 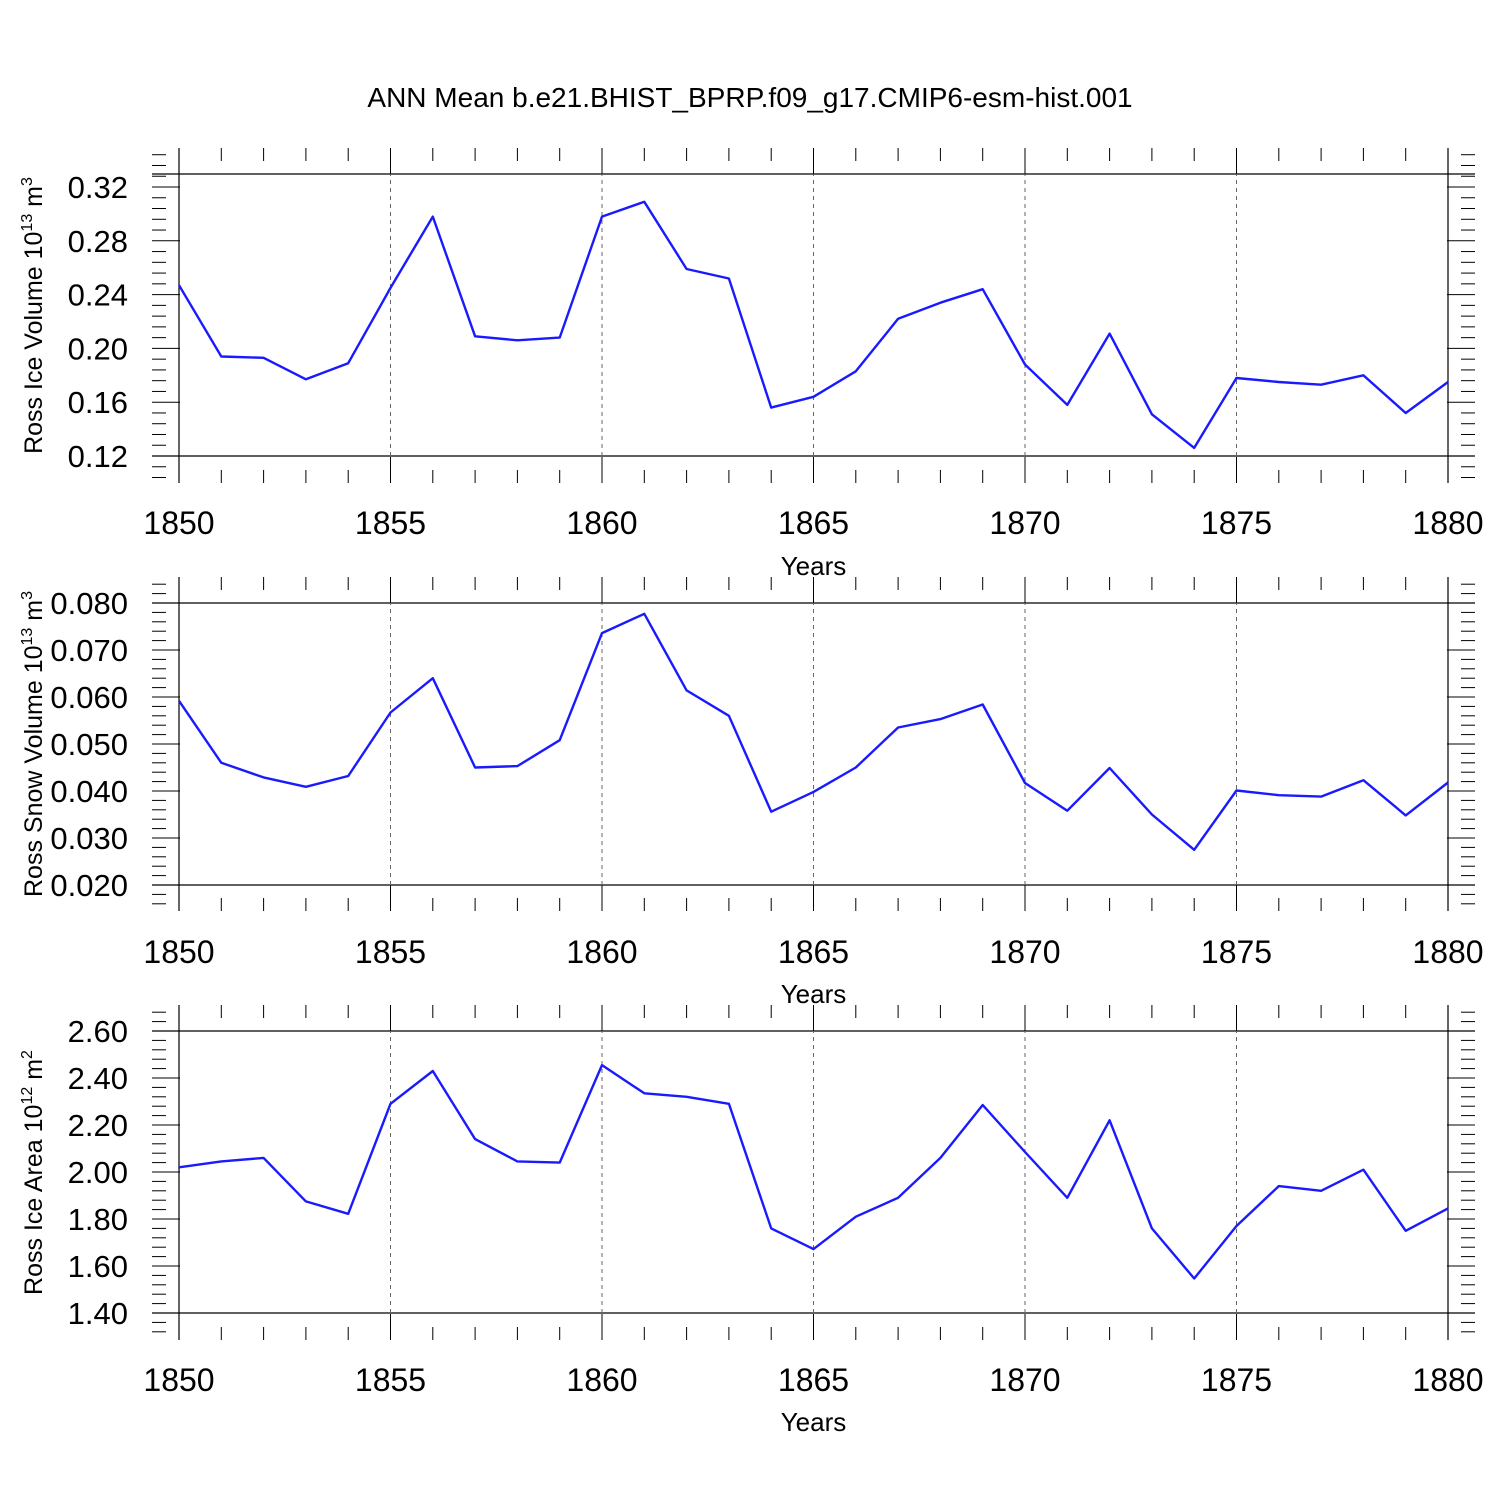 I want to click on y-tick-label: 0.080, so click(x=89, y=603).